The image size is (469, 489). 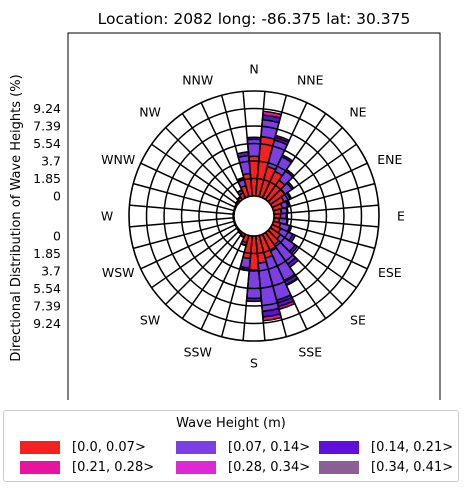 What do you see at coordinates (107, 216) in the screenshot?
I see `direction-label: W` at bounding box center [107, 216].